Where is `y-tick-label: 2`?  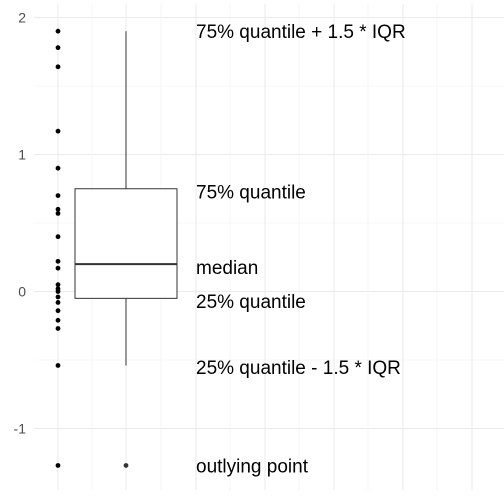
y-tick-label: 2 is located at coordinates (22, 18).